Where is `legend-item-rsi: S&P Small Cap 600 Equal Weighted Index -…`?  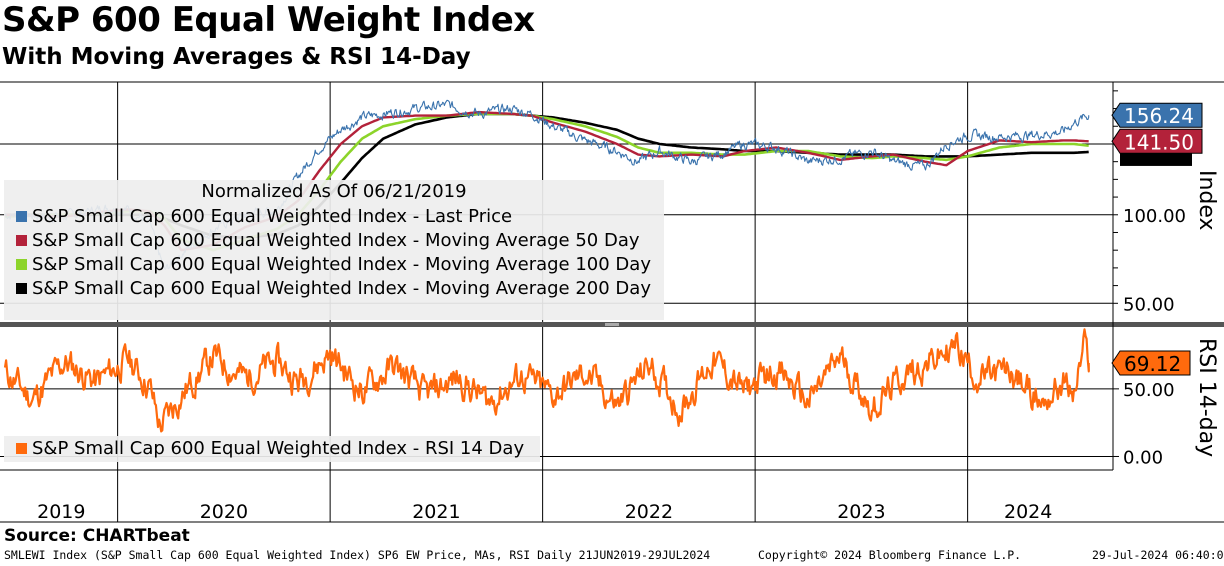
legend-item-rsi: S&P Small Cap 600 Equal Weighted Index -… is located at coordinates (272, 448).